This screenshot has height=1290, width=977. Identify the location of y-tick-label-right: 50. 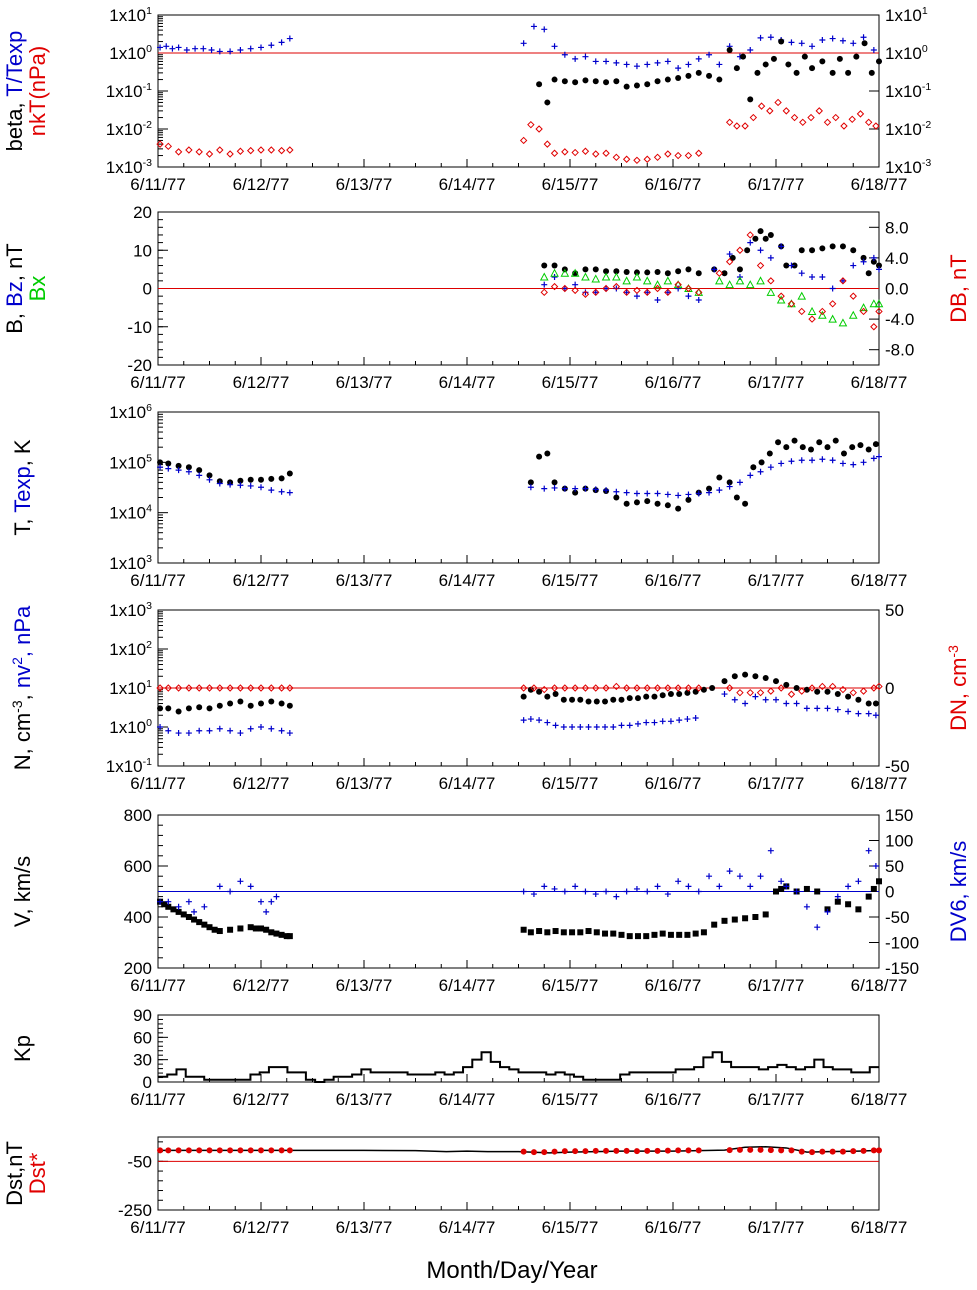
(894, 866).